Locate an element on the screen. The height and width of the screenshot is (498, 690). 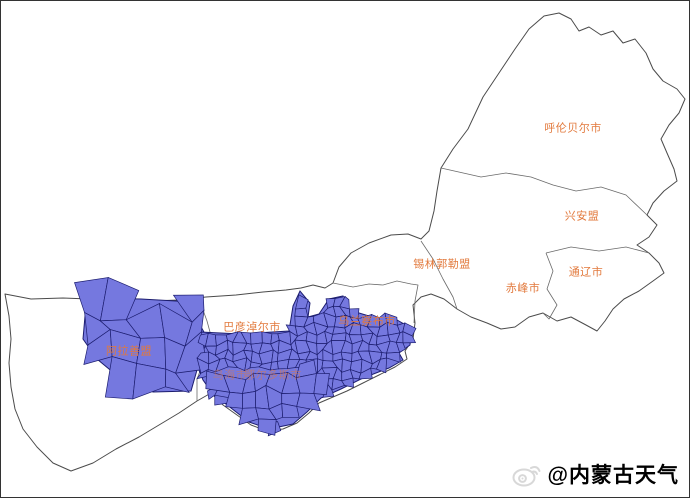
watermark: @内蒙古天气 is located at coordinates (595, 474).